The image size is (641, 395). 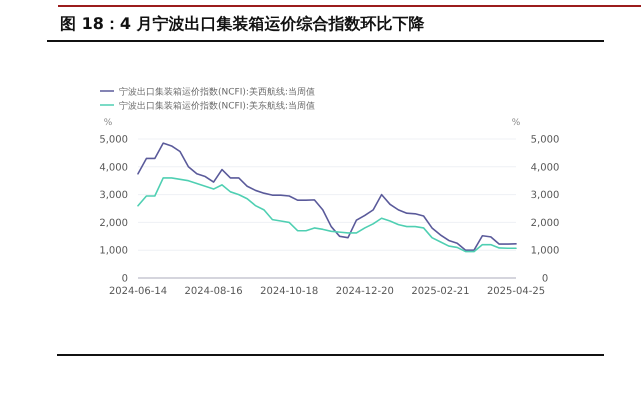 I want to click on y2-tick-label: 3,000, so click(x=545, y=196).